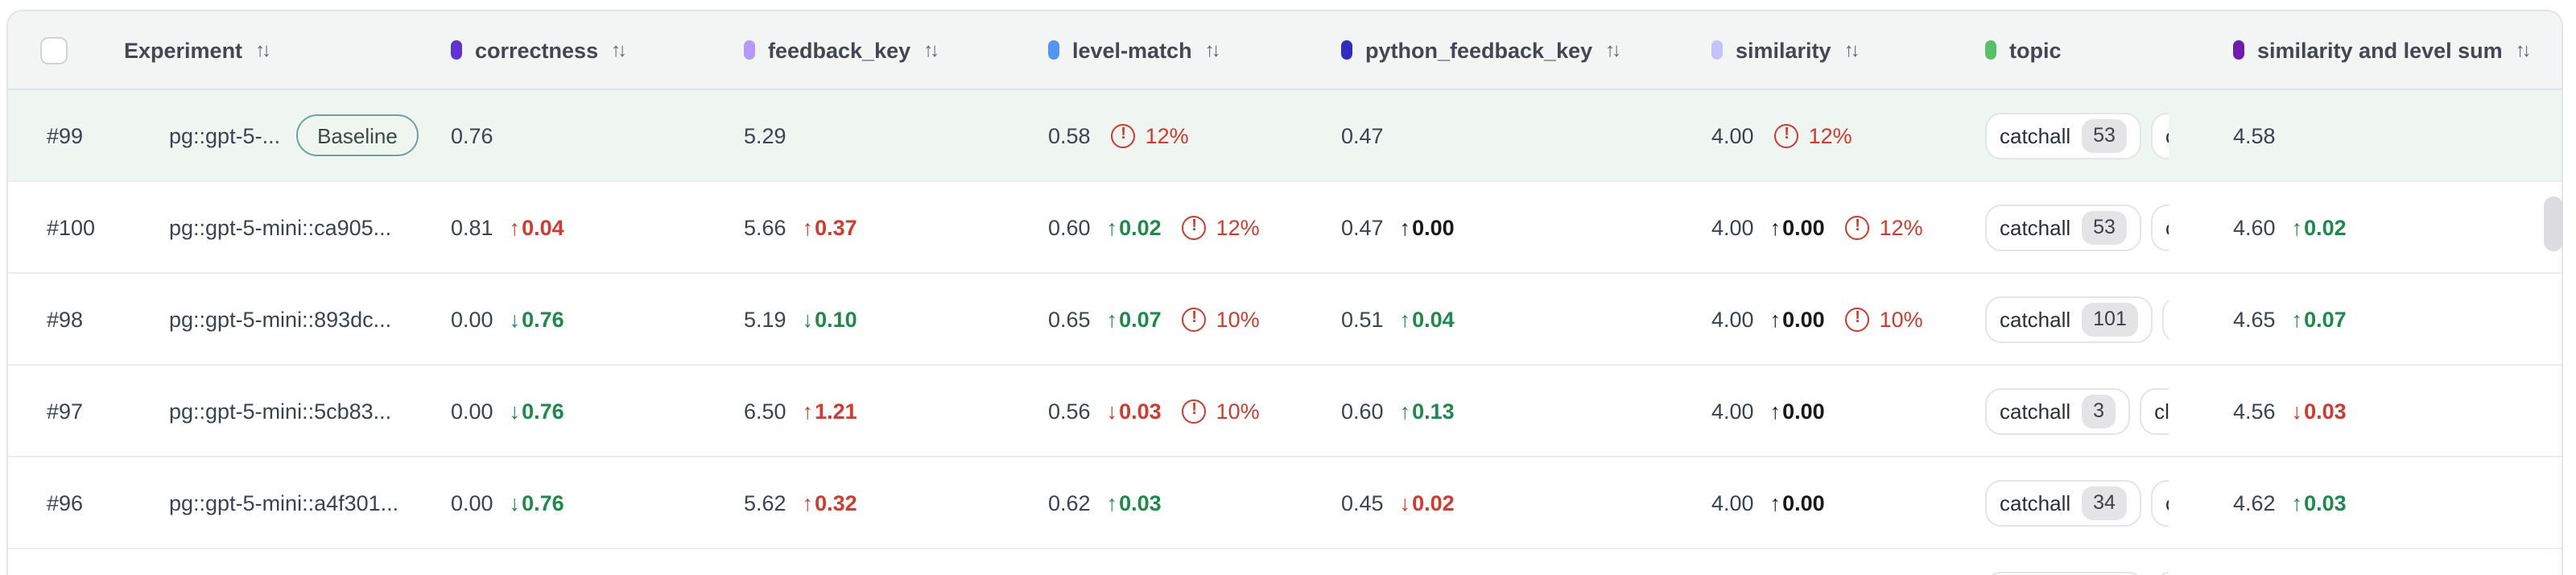  I want to click on metric-value: 0.65, so click(1069, 319).